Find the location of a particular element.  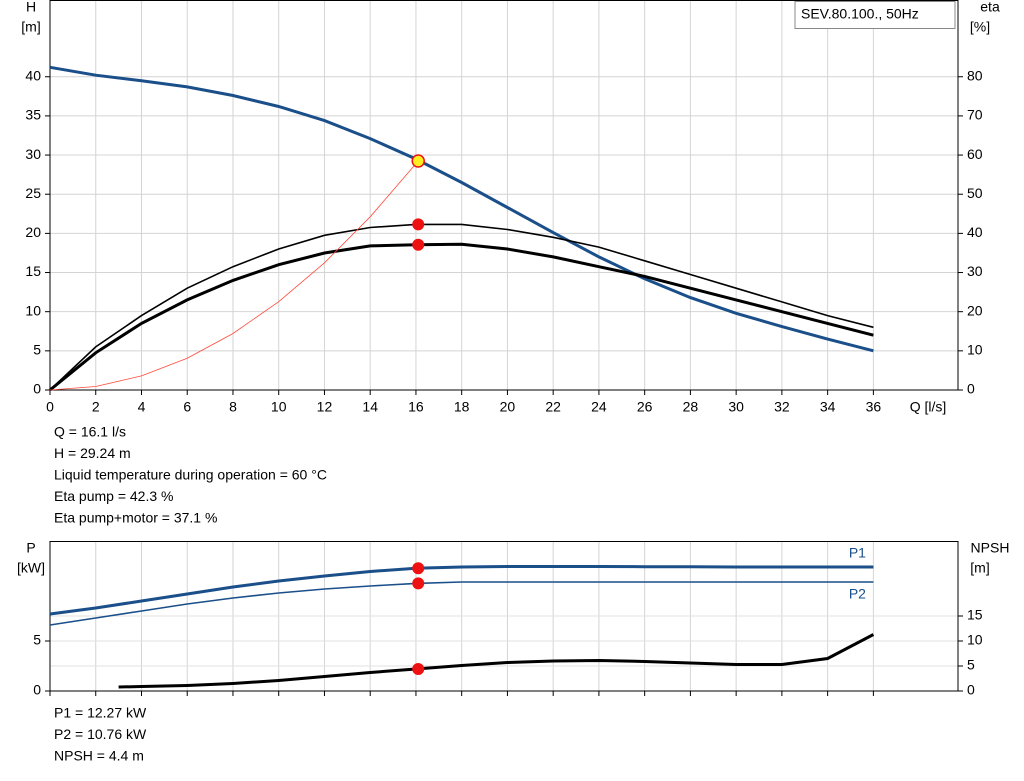

y2-tick-label: 70 is located at coordinates (975, 115).